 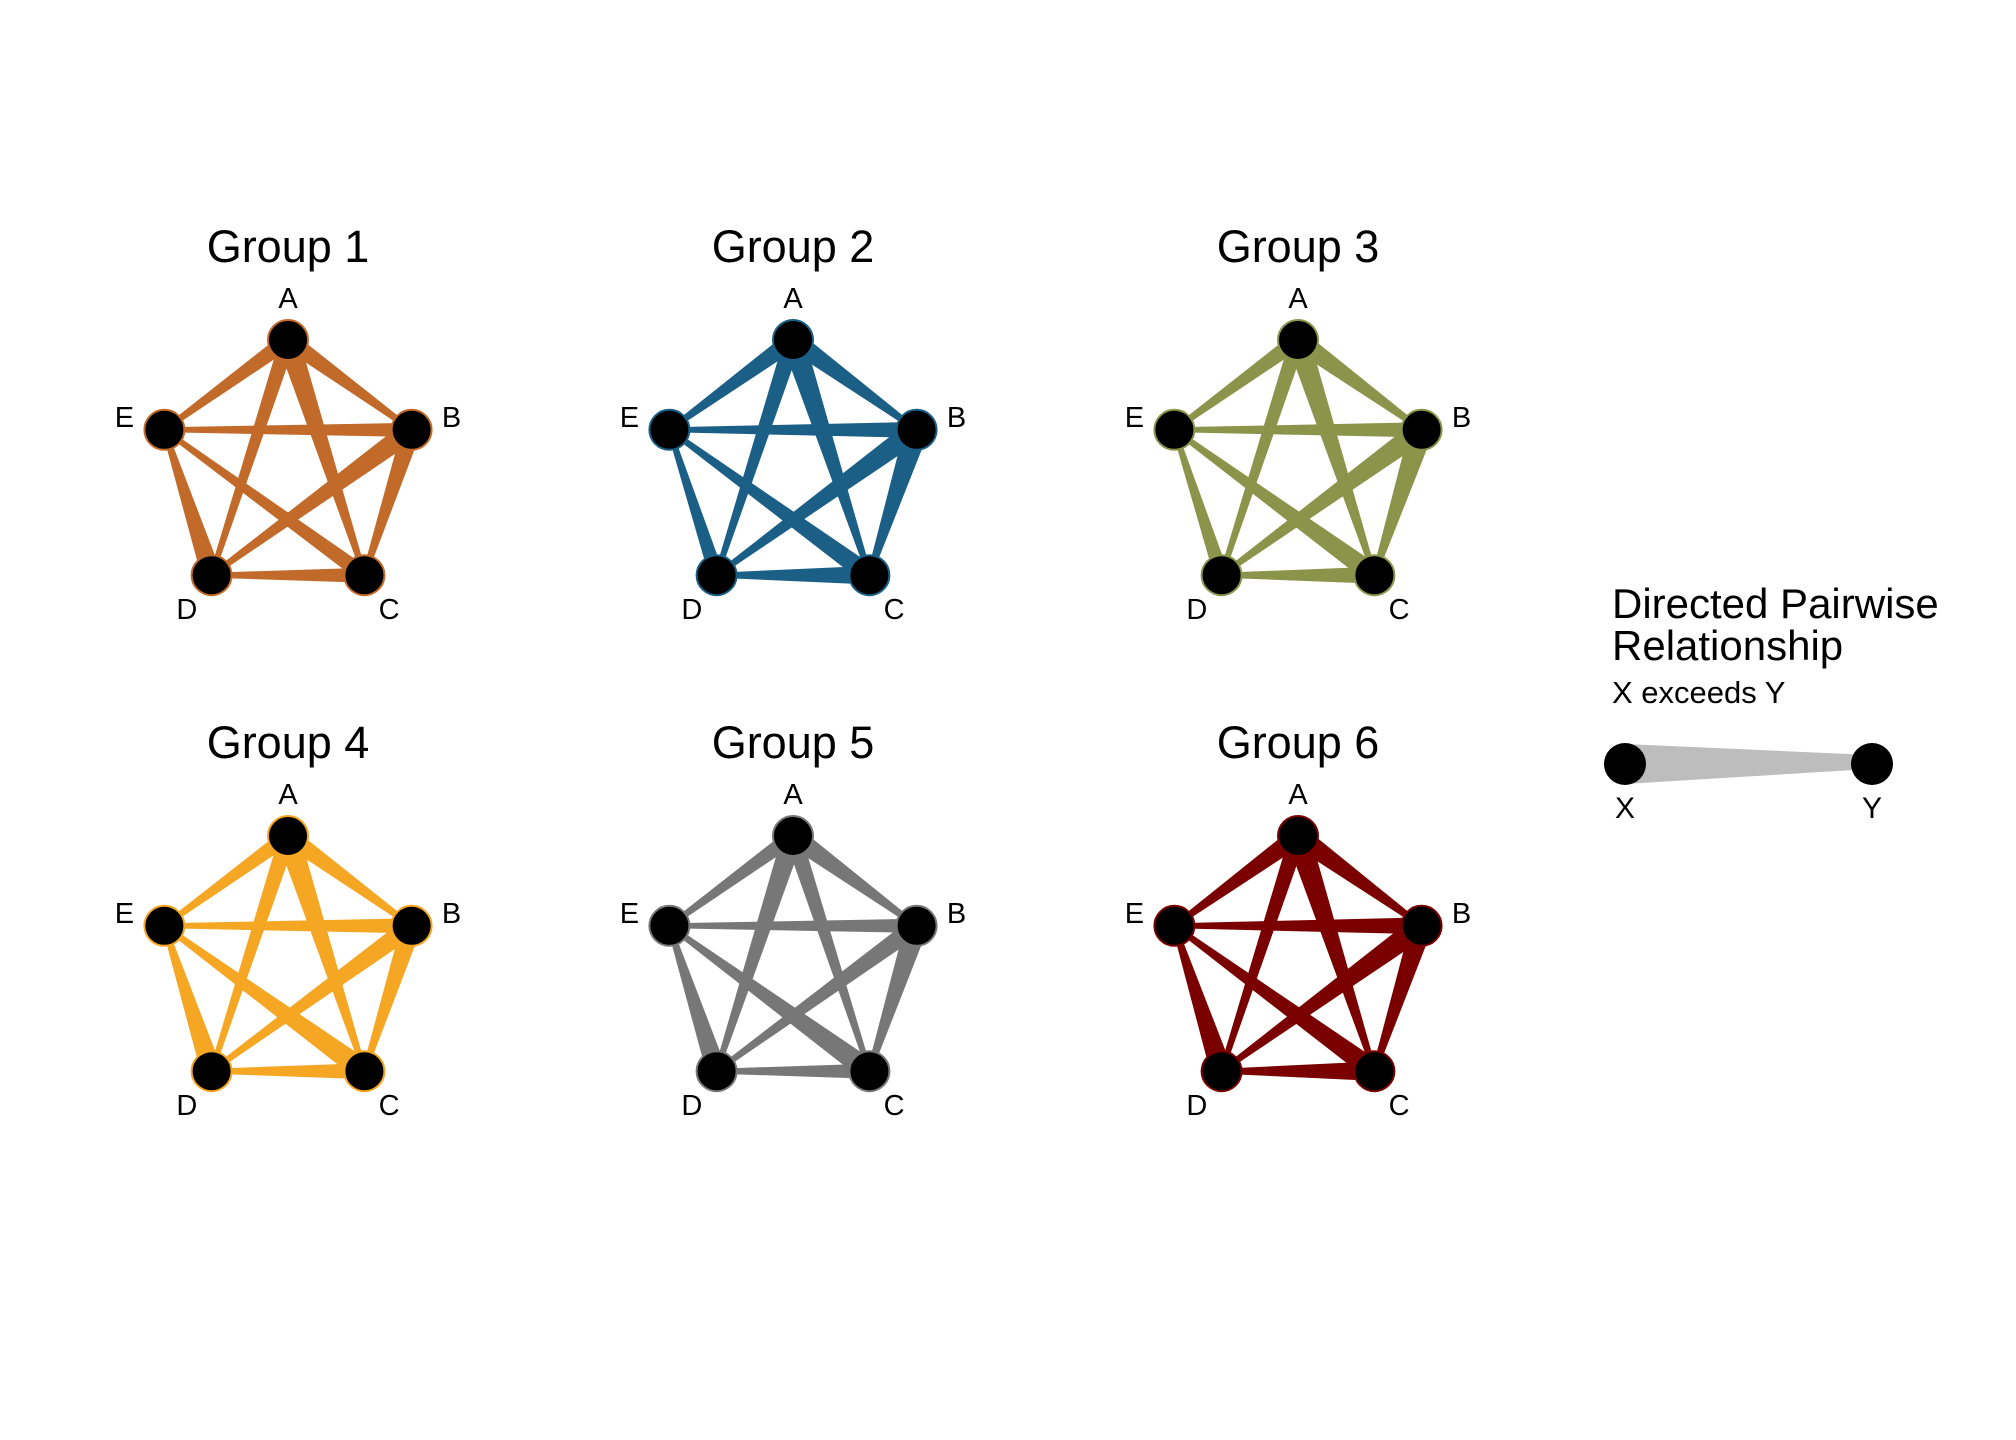 What do you see at coordinates (288, 246) in the screenshot?
I see `group-title: Group 1` at bounding box center [288, 246].